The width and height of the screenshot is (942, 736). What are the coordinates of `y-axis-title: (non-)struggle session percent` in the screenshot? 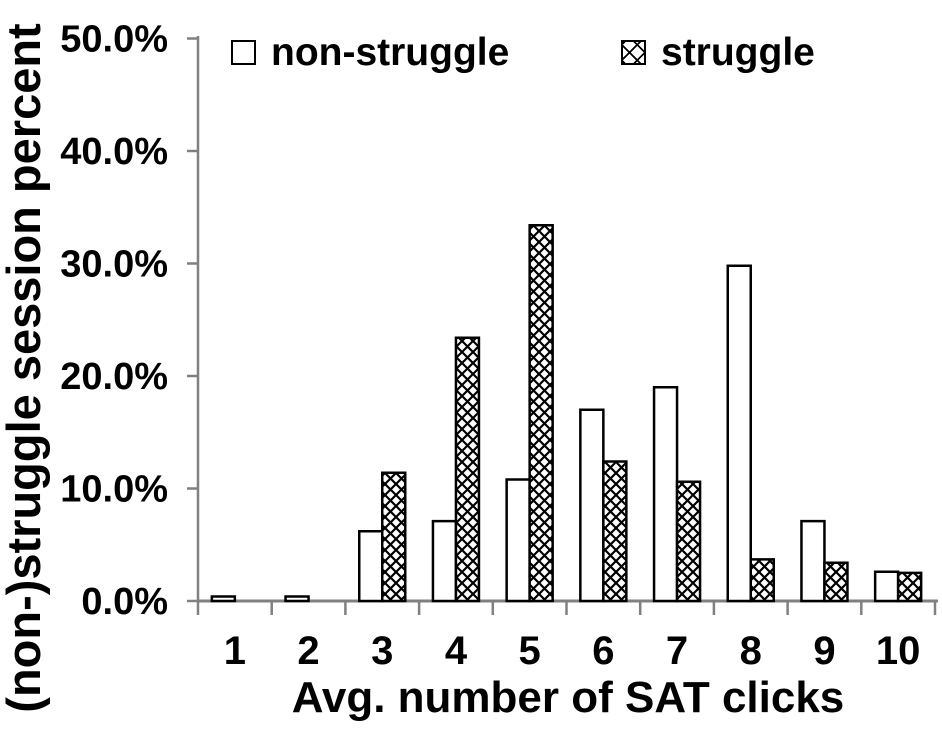 It's located at (25, 368).